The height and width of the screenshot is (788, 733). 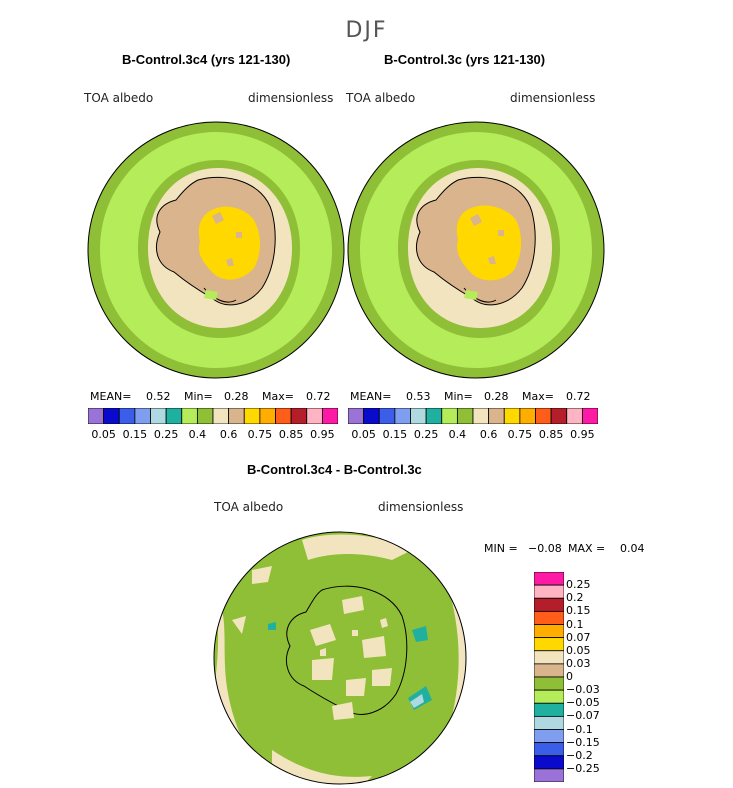 What do you see at coordinates (545, 548) in the screenshot?
I see `diff-min-value: −0.08` at bounding box center [545, 548].